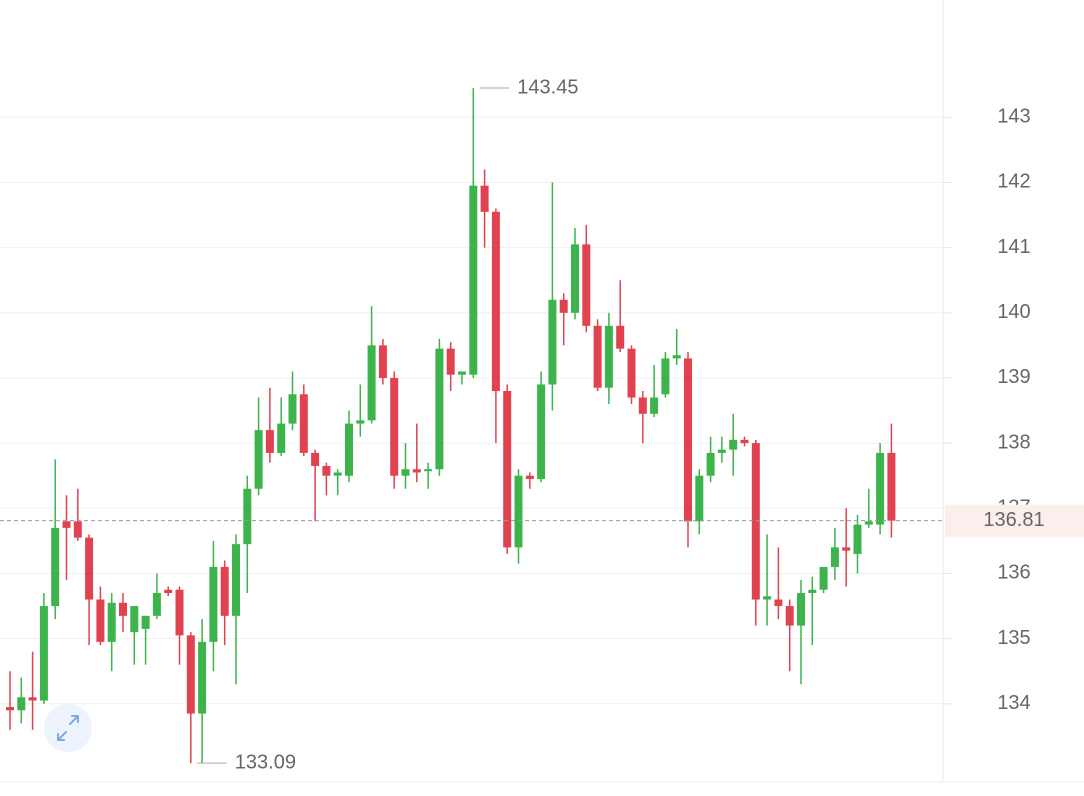  I want to click on y-tick-label: 134, so click(1013, 703).